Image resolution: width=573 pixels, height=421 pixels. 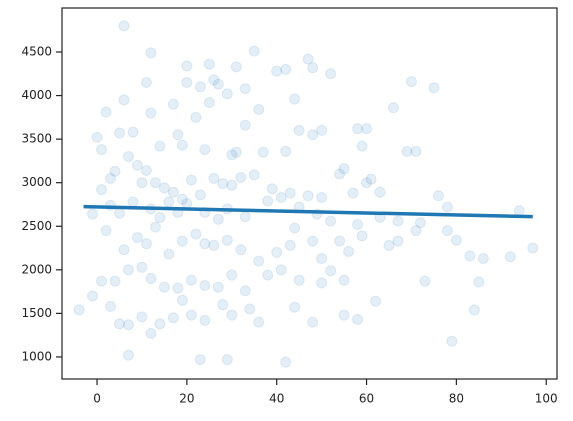 I want to click on y-tick-label: 4500, so click(x=36, y=52).